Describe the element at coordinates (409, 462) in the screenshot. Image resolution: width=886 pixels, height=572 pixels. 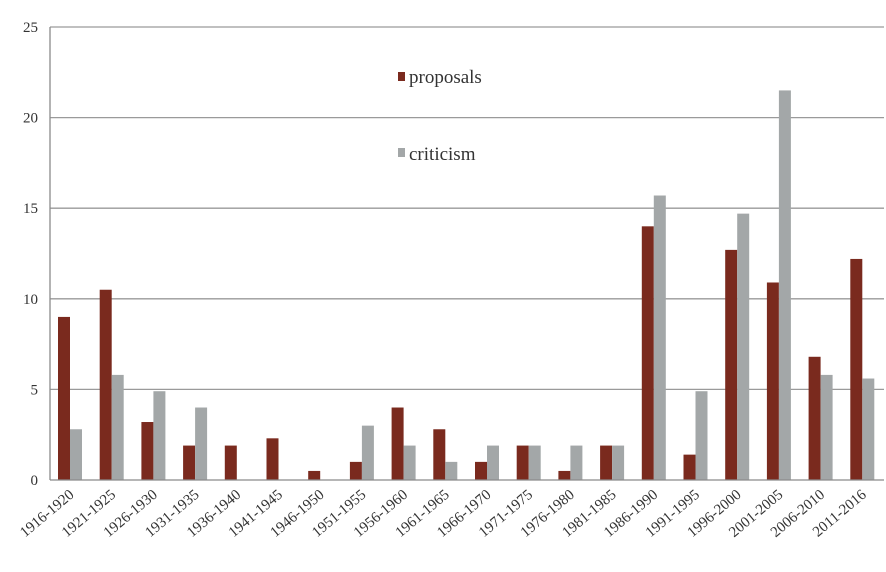
I see `bar-criticism-1956-1960` at that location.